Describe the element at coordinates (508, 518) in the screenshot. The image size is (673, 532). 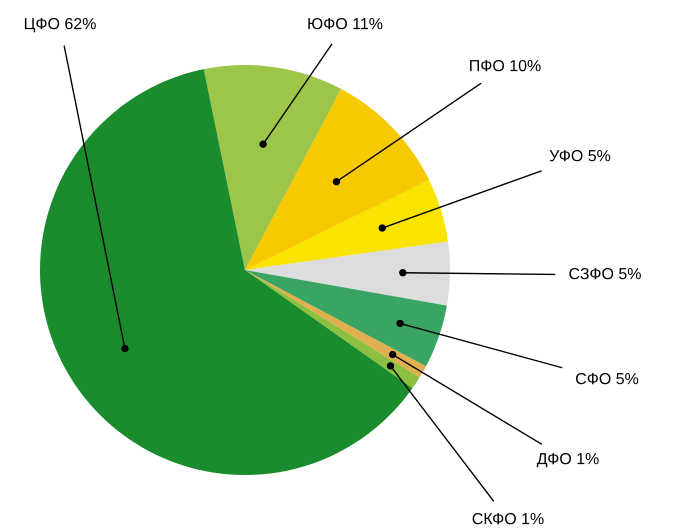
I see `slice-label: СКФО 1%` at that location.